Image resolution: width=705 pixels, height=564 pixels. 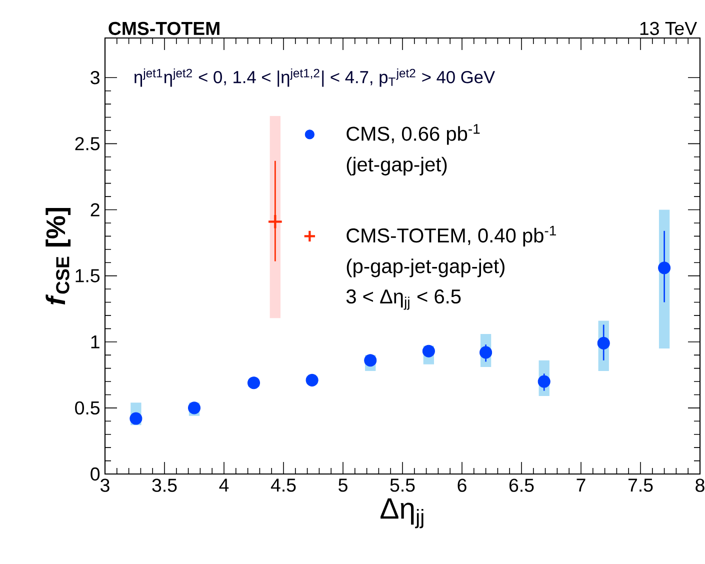 What do you see at coordinates (413, 134) in the screenshot?
I see `legend-label: CMS, 0.66 pb$^{-1}$` at bounding box center [413, 134].